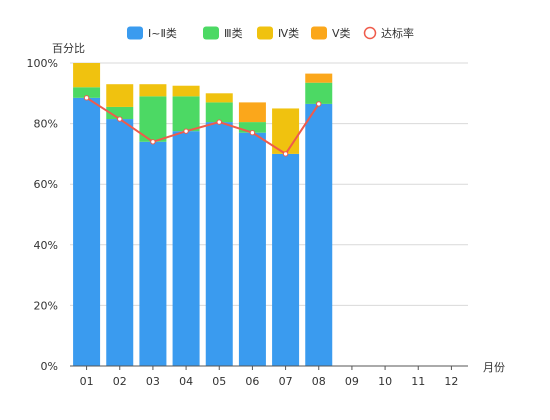 Image resolution: width=550 pixels, height=420 pixels. What do you see at coordinates (219, 381) in the screenshot?
I see `x-tick-label: 05` at bounding box center [219, 381].